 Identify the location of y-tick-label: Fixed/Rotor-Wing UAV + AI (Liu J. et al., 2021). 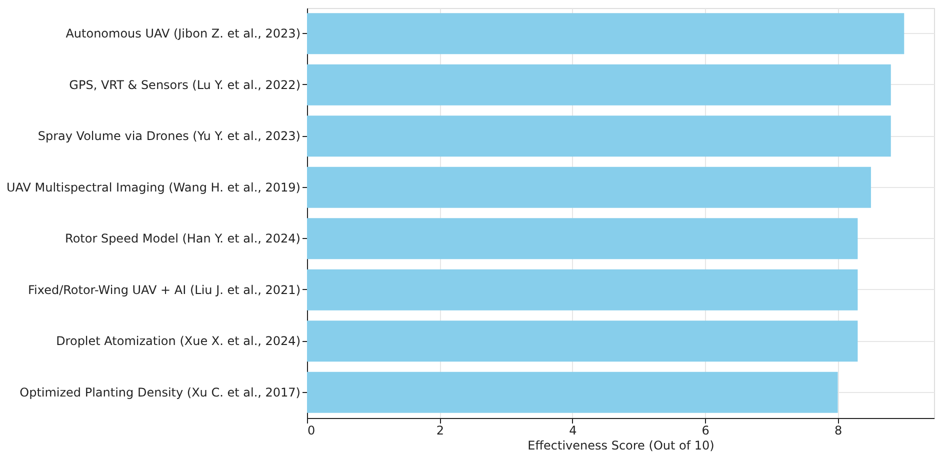
(164, 289).